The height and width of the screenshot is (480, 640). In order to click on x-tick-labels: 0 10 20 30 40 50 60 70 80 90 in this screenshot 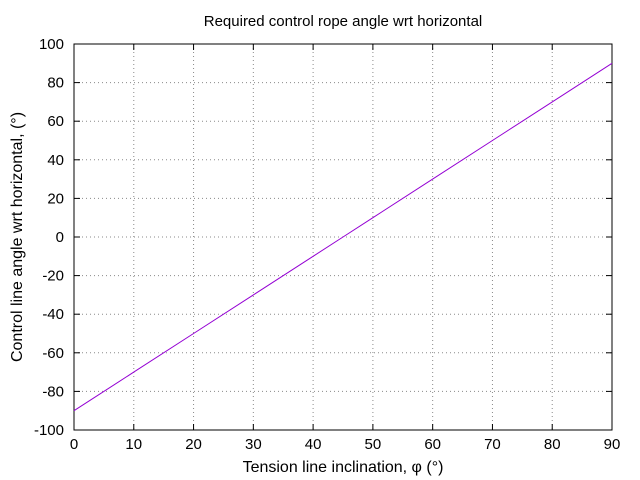, I will do `click(345, 444)`.